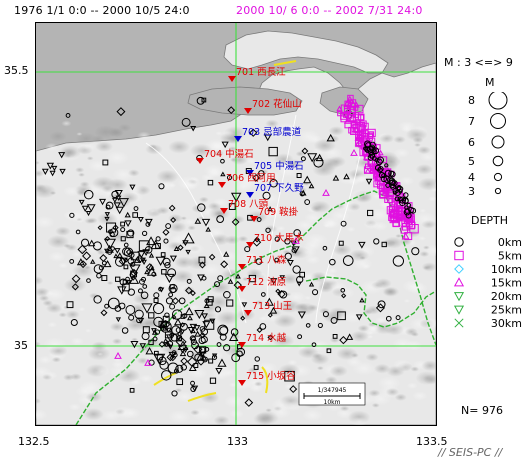  I want to click on station-label: 704 中湯石, so click(229, 154).